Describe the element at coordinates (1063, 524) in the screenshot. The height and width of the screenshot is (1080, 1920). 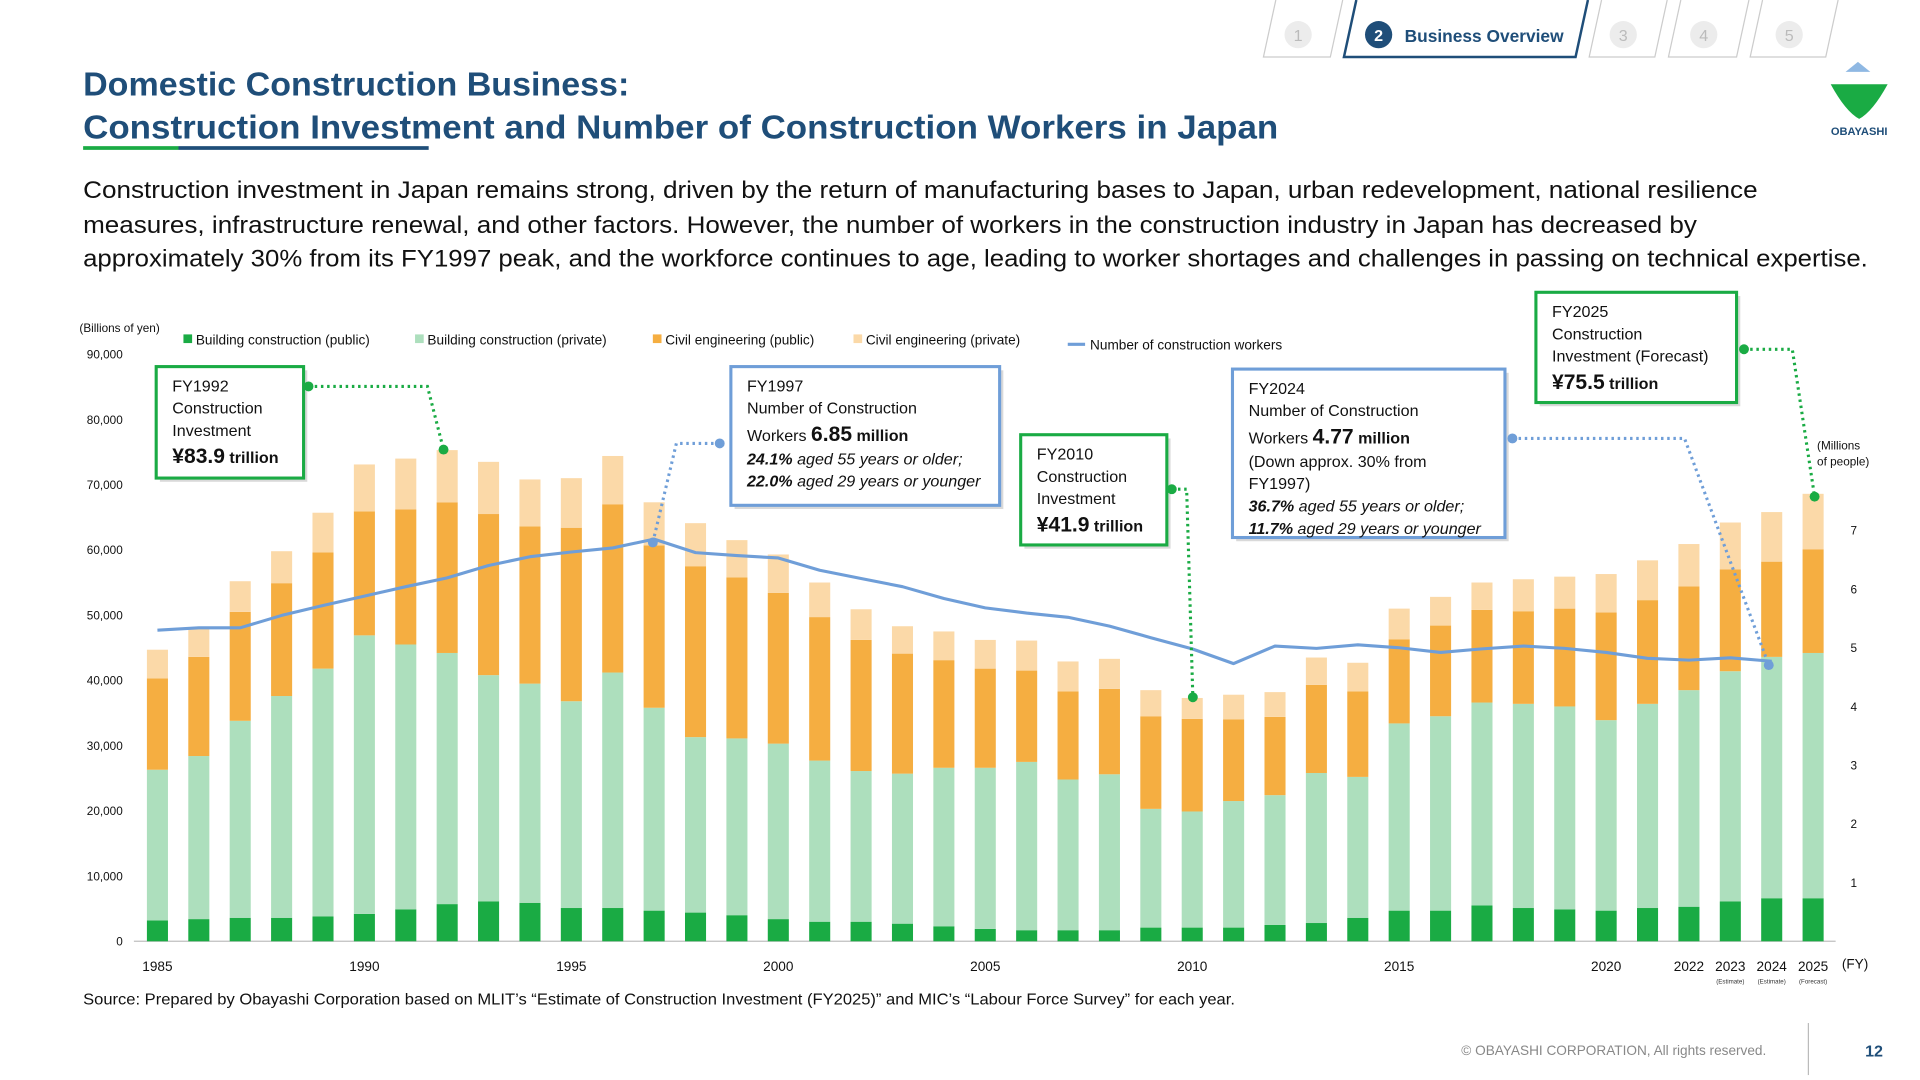
I see `annotation-run: ¥41.9` at that location.